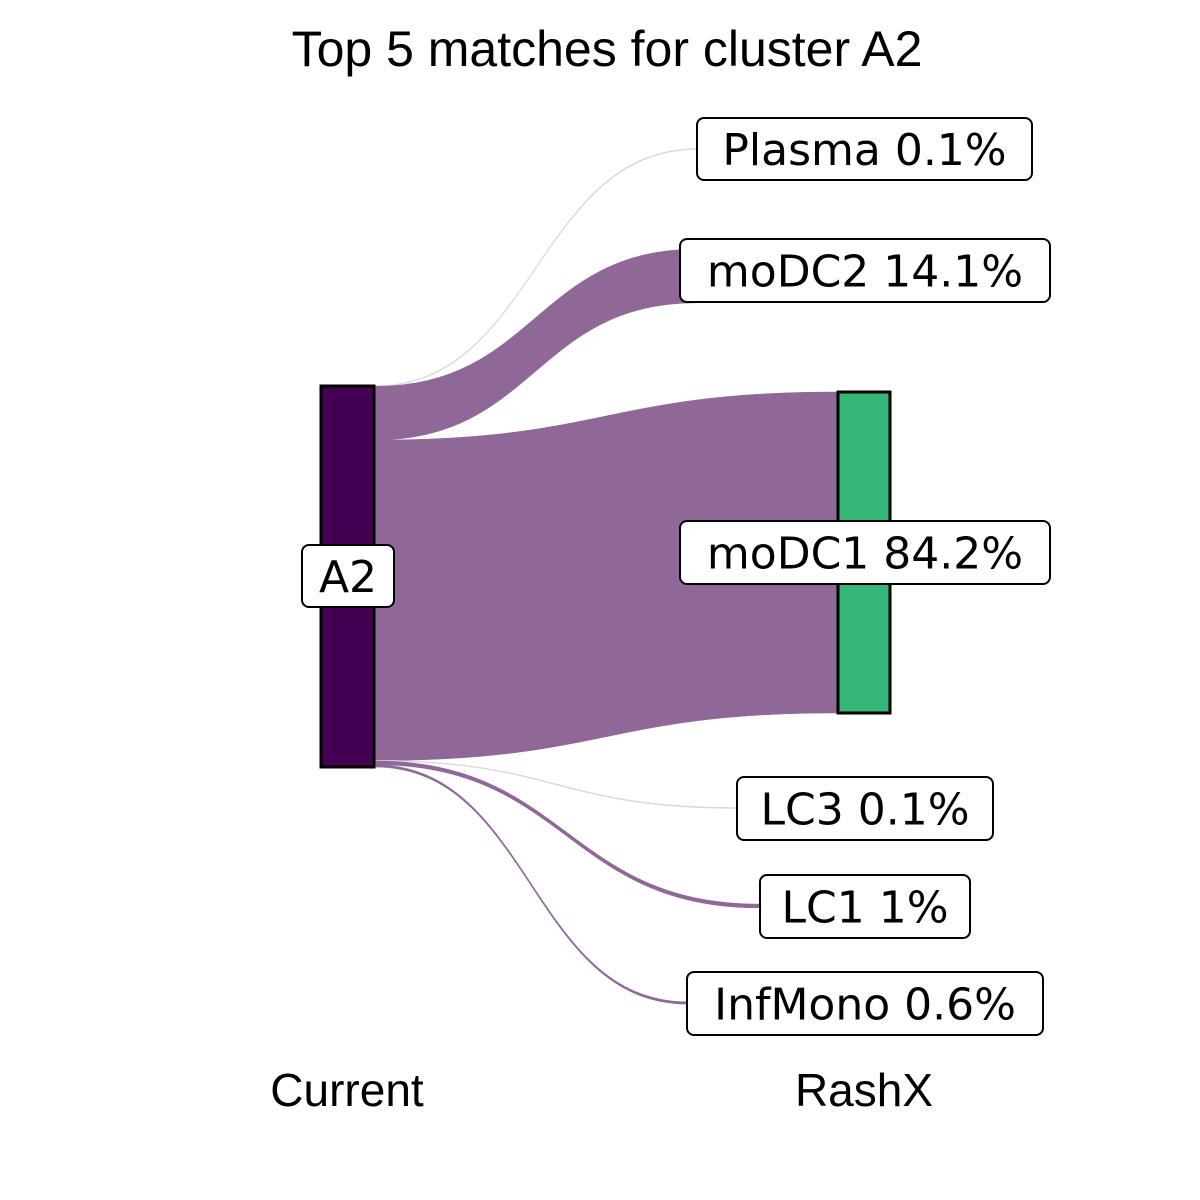 Image resolution: width=1200 pixels, height=1200 pixels. I want to click on label-source: A2, so click(348, 577).